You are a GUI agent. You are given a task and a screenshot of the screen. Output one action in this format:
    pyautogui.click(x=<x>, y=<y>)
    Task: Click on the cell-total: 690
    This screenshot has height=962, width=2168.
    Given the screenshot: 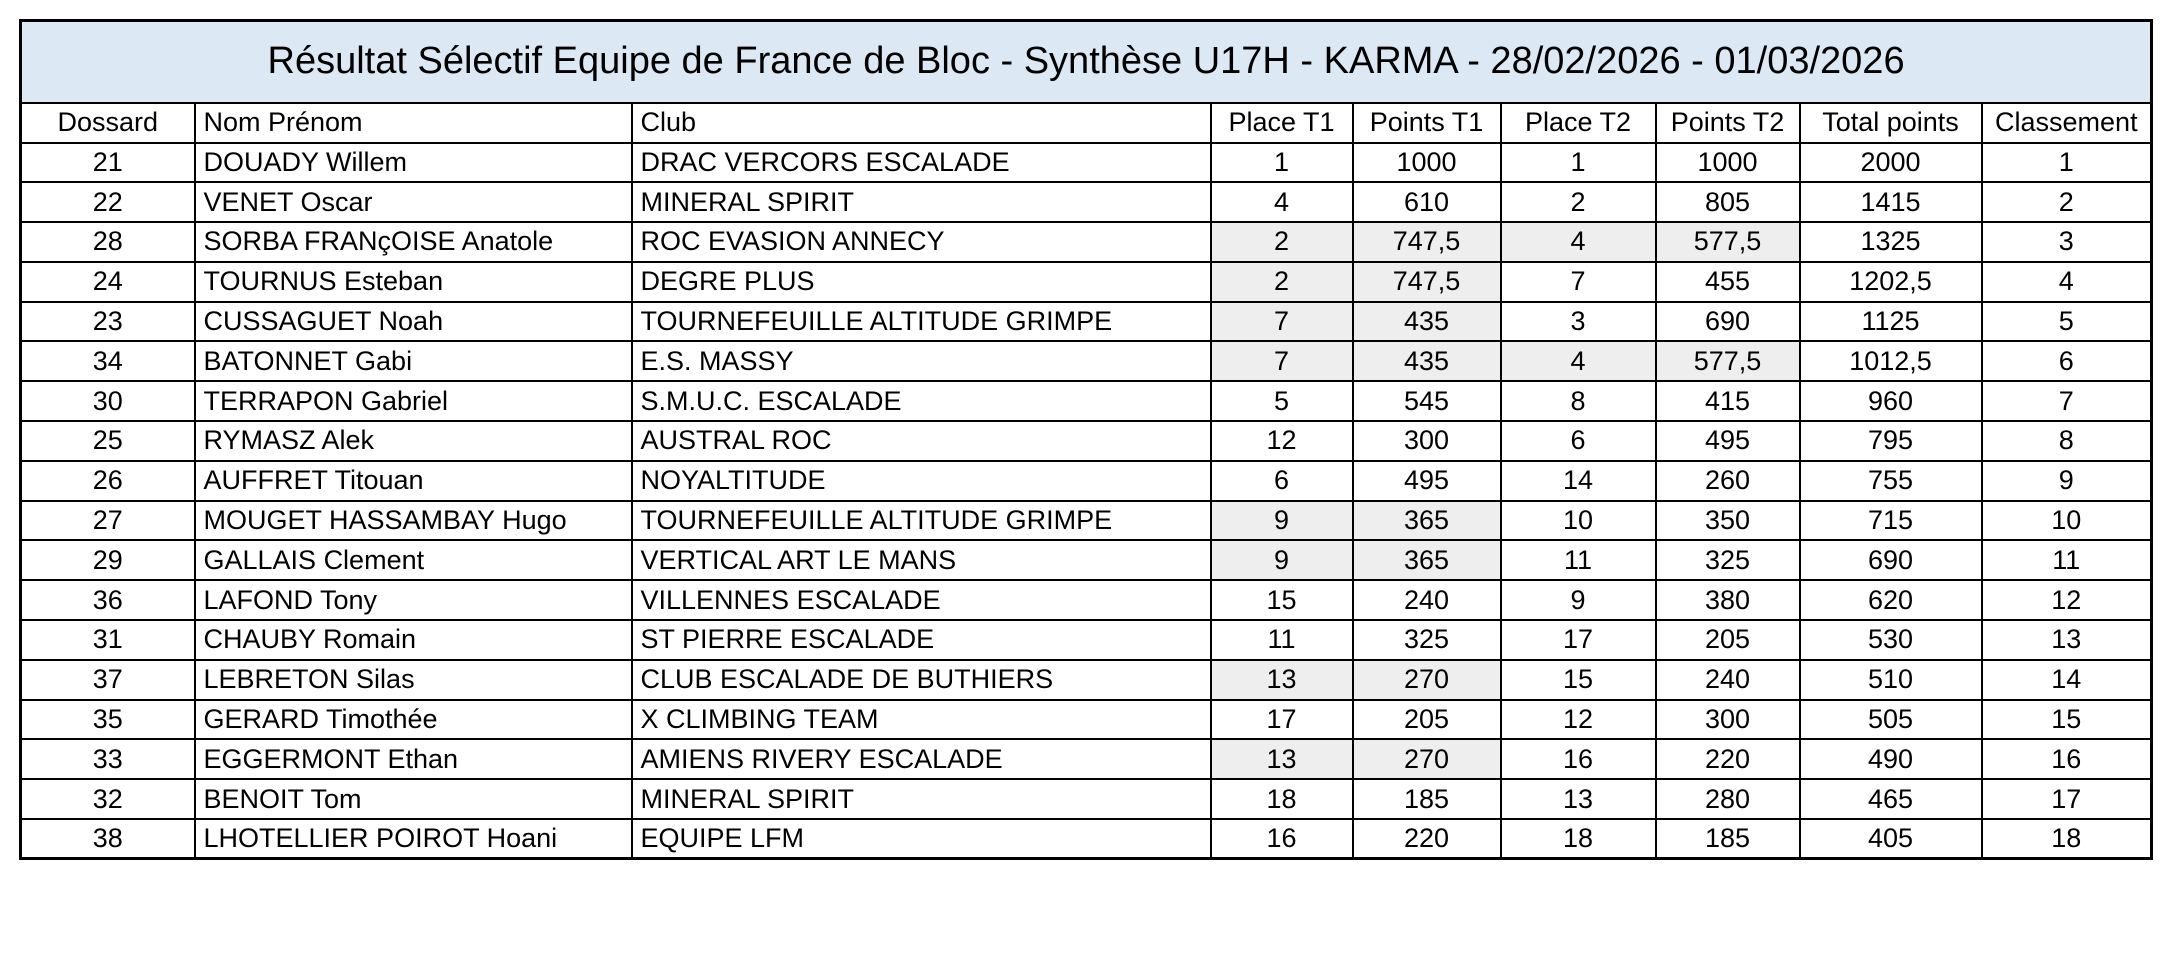 What is the action you would take?
    pyautogui.click(x=1890, y=560)
    